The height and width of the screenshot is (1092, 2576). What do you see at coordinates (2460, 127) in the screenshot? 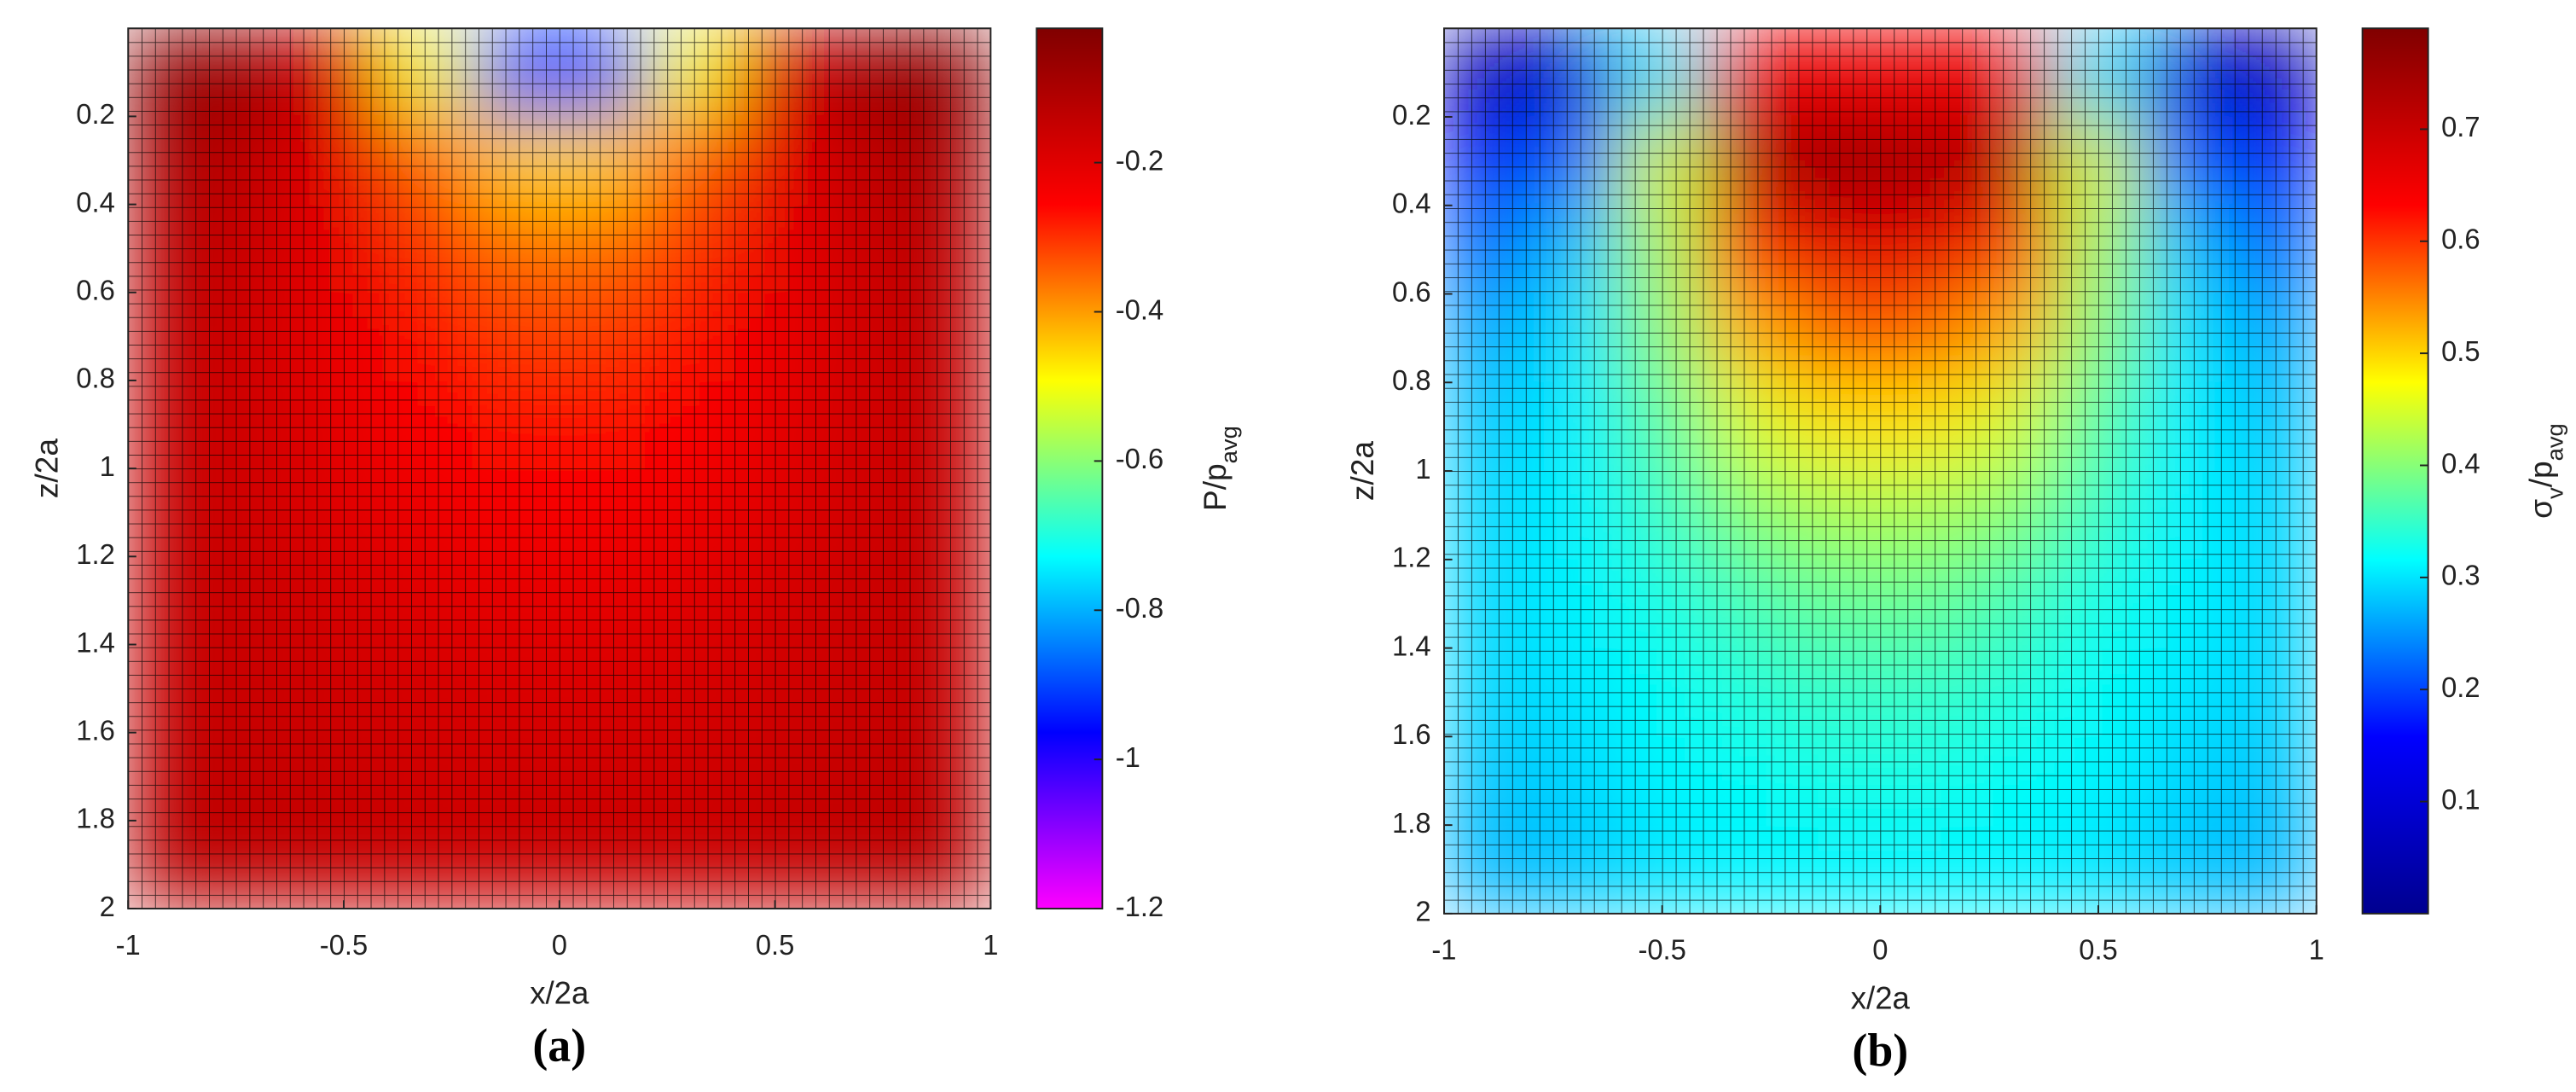
I see `colorbar-tick-label: 0.7` at bounding box center [2460, 127].